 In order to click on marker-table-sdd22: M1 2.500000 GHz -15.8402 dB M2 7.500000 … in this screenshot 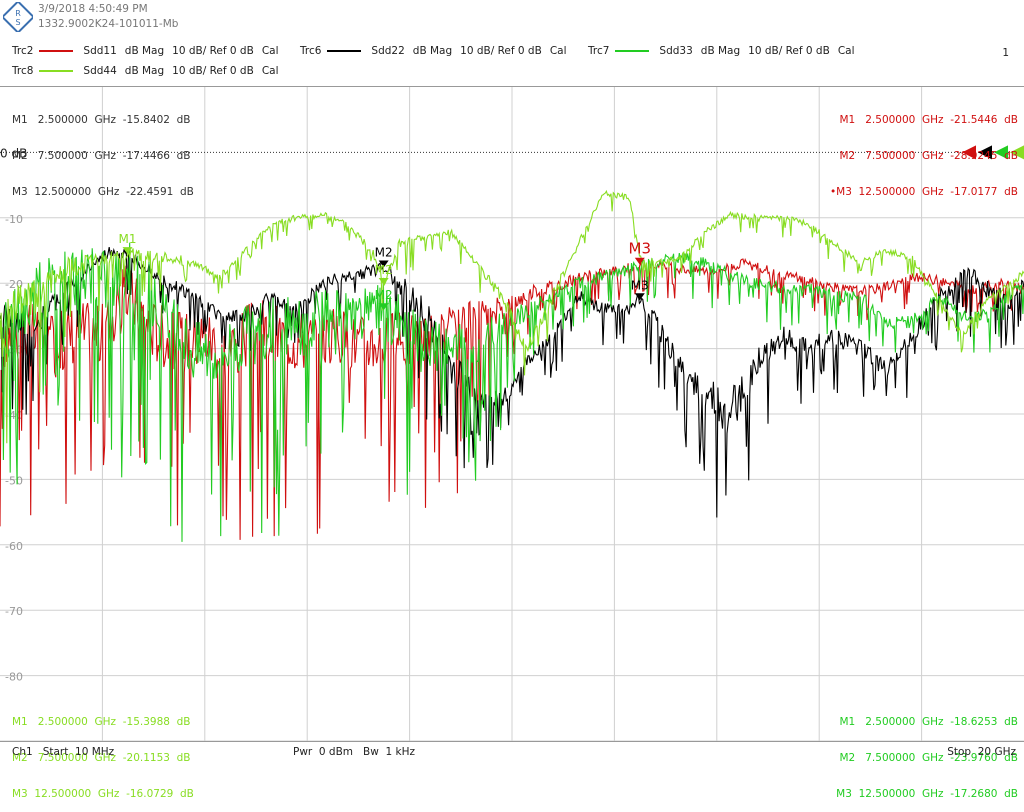, I will do `click(103, 150)`.